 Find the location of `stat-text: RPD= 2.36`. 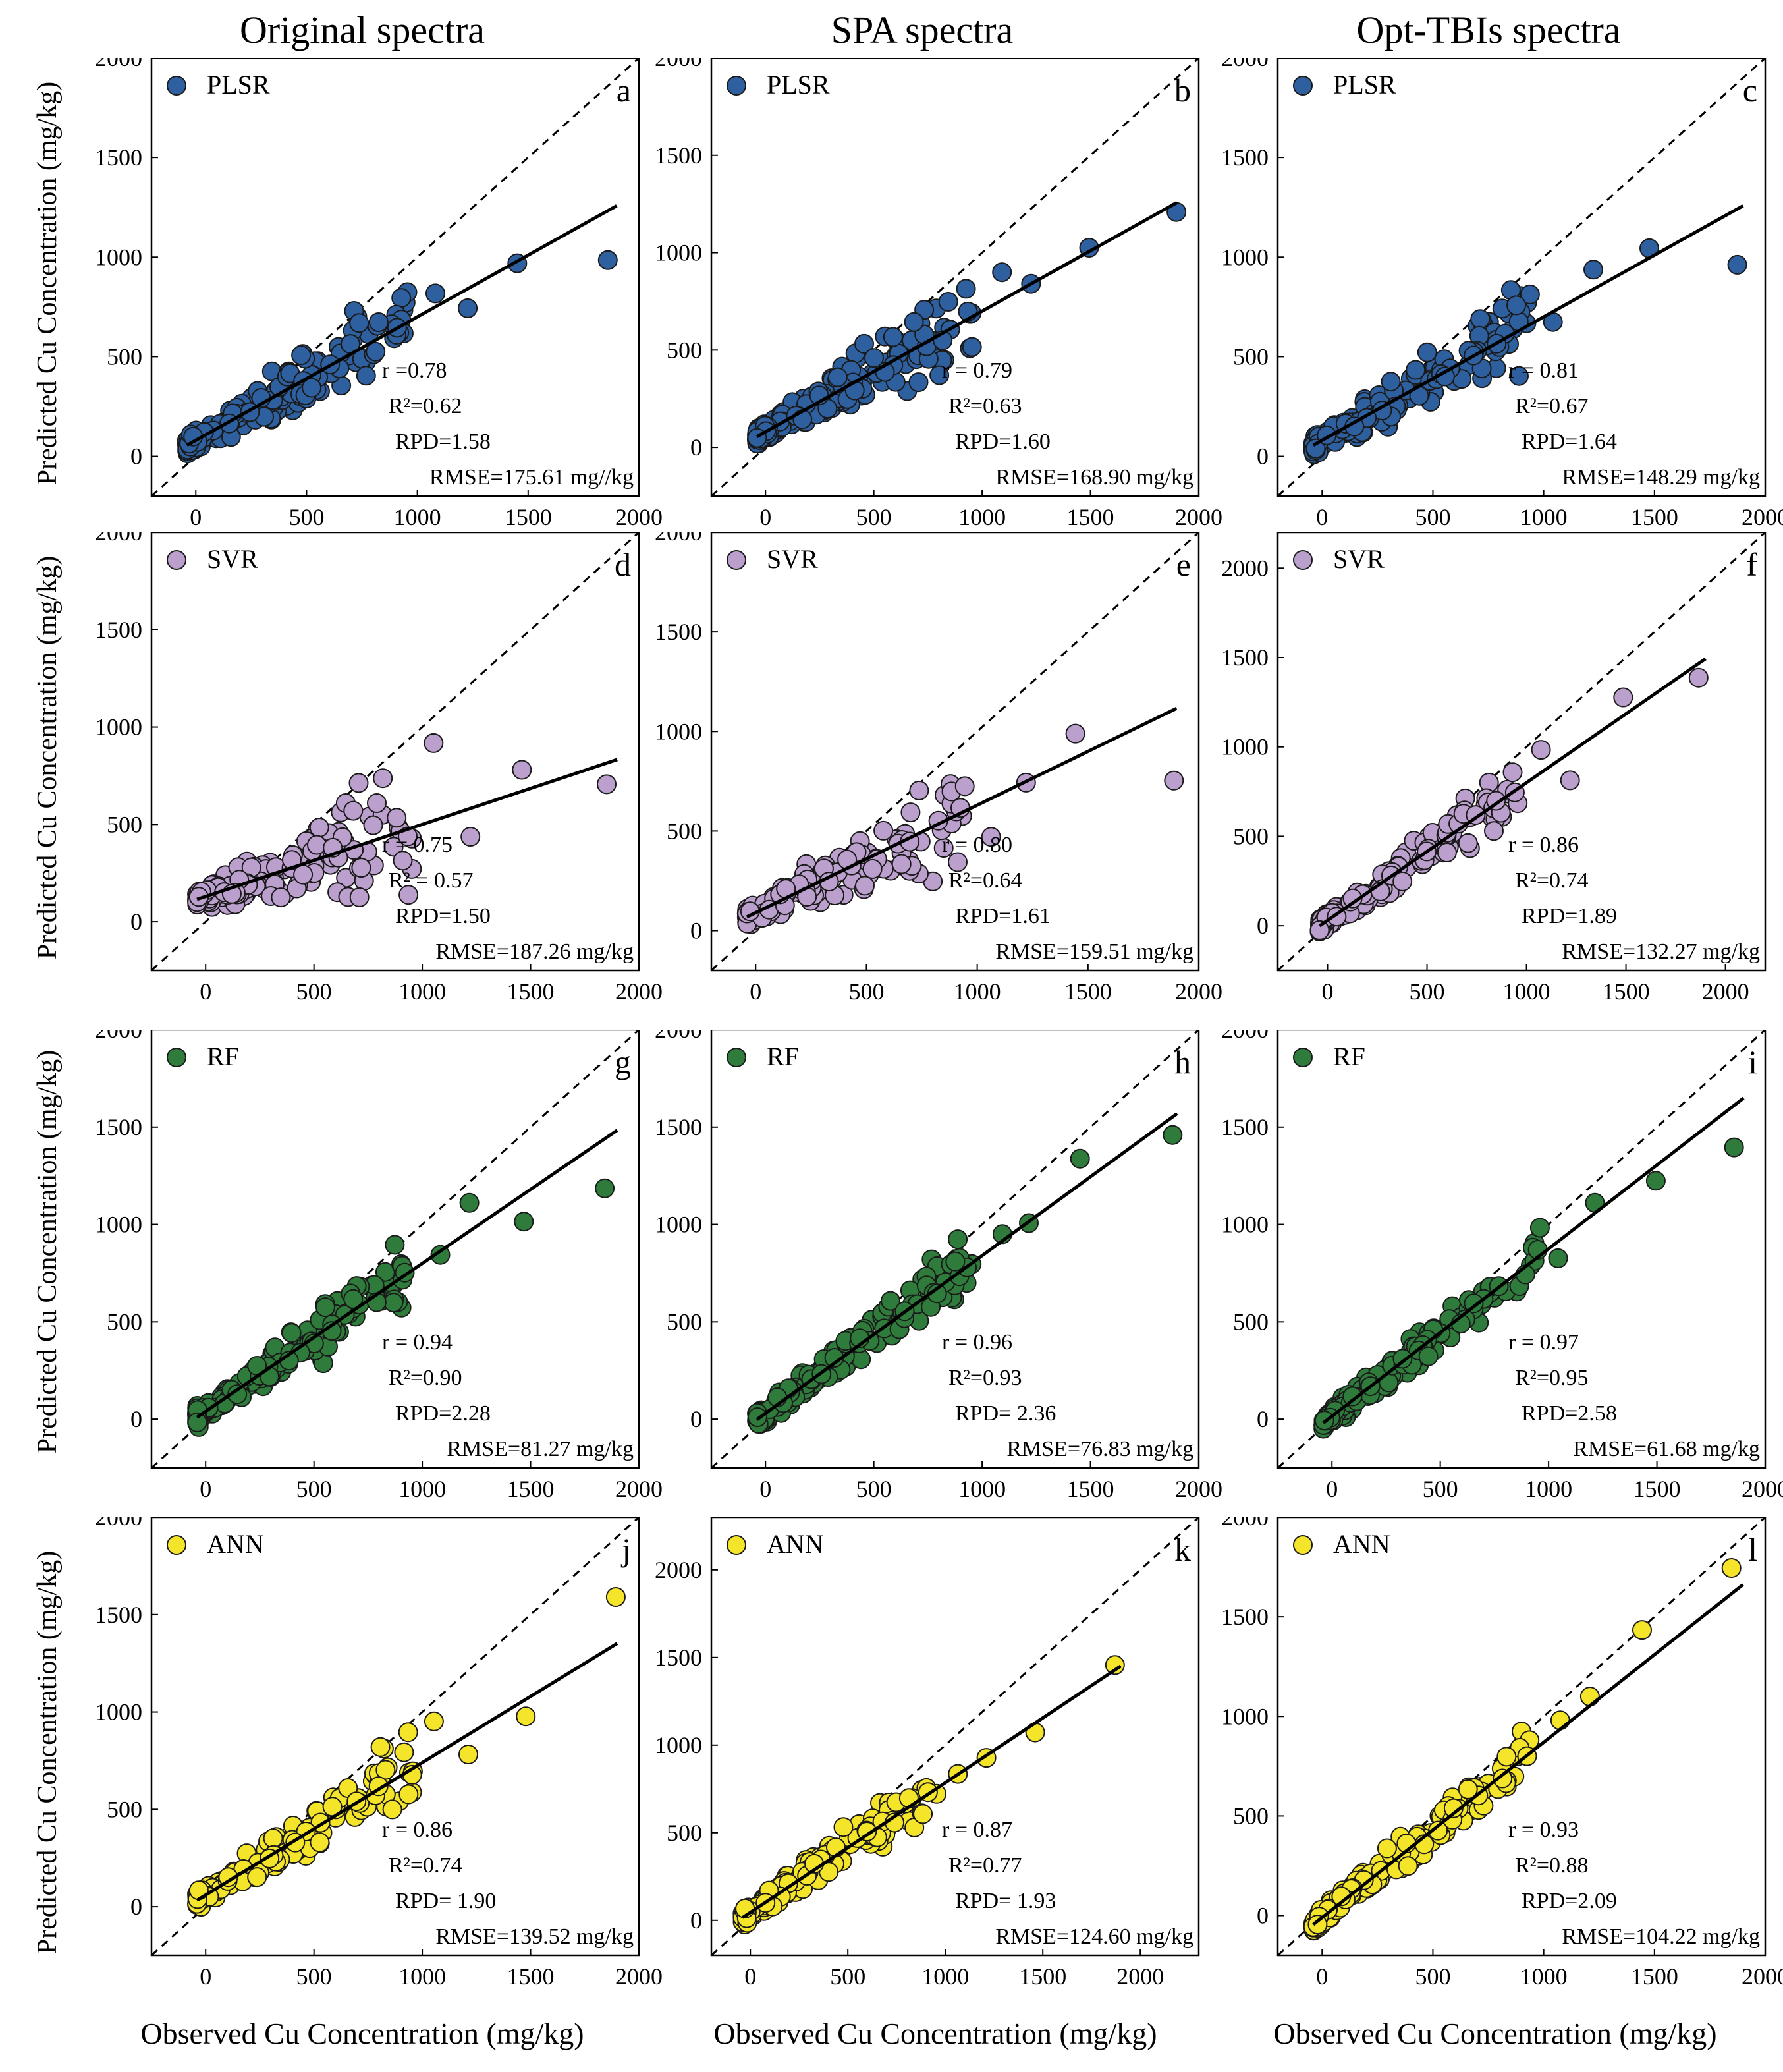

stat-text: RPD= 2.36 is located at coordinates (1006, 1413).